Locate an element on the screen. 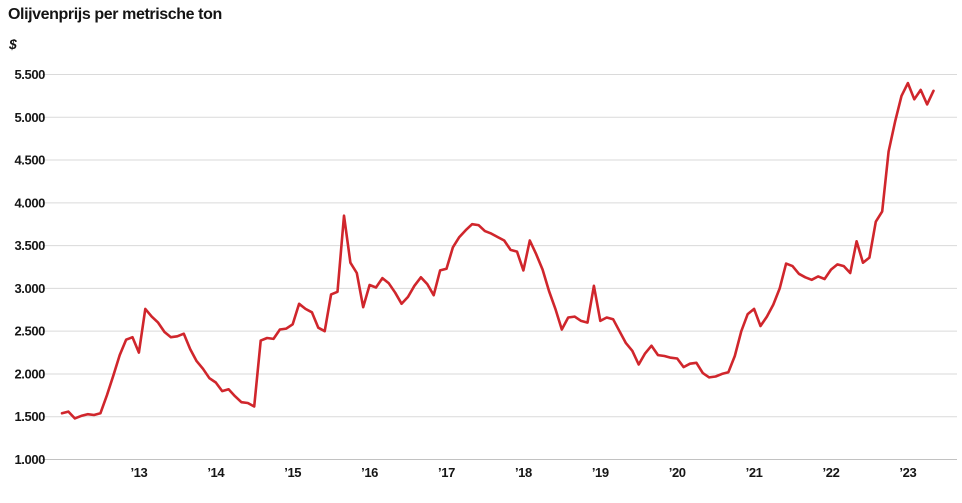 This screenshot has width=962, height=503. y-tick-label: 2.000 is located at coordinates (29, 373).